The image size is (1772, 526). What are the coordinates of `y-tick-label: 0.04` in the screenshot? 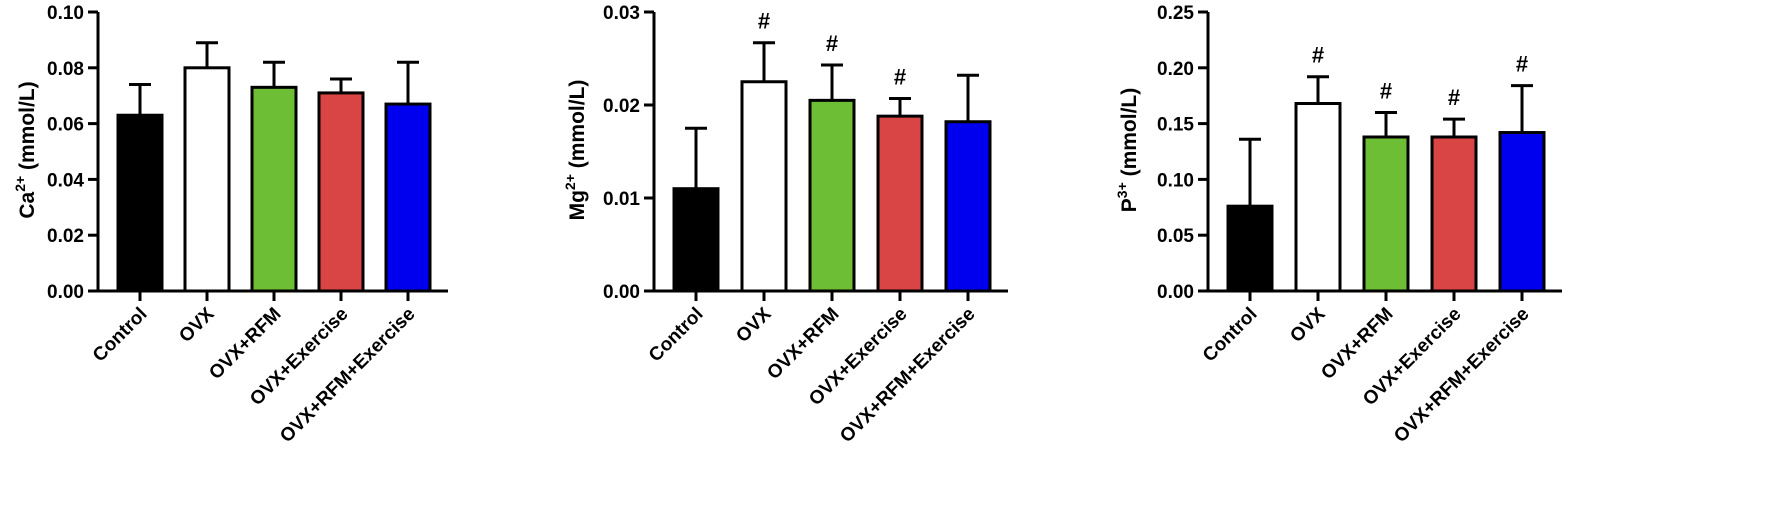 It's located at (65, 180).